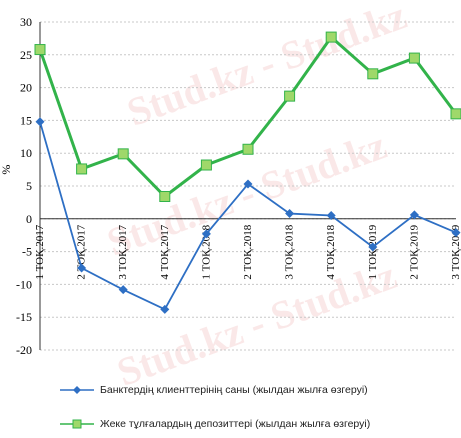  What do you see at coordinates (24, 350) in the screenshot?
I see `y-tick-label: -20` at bounding box center [24, 350].